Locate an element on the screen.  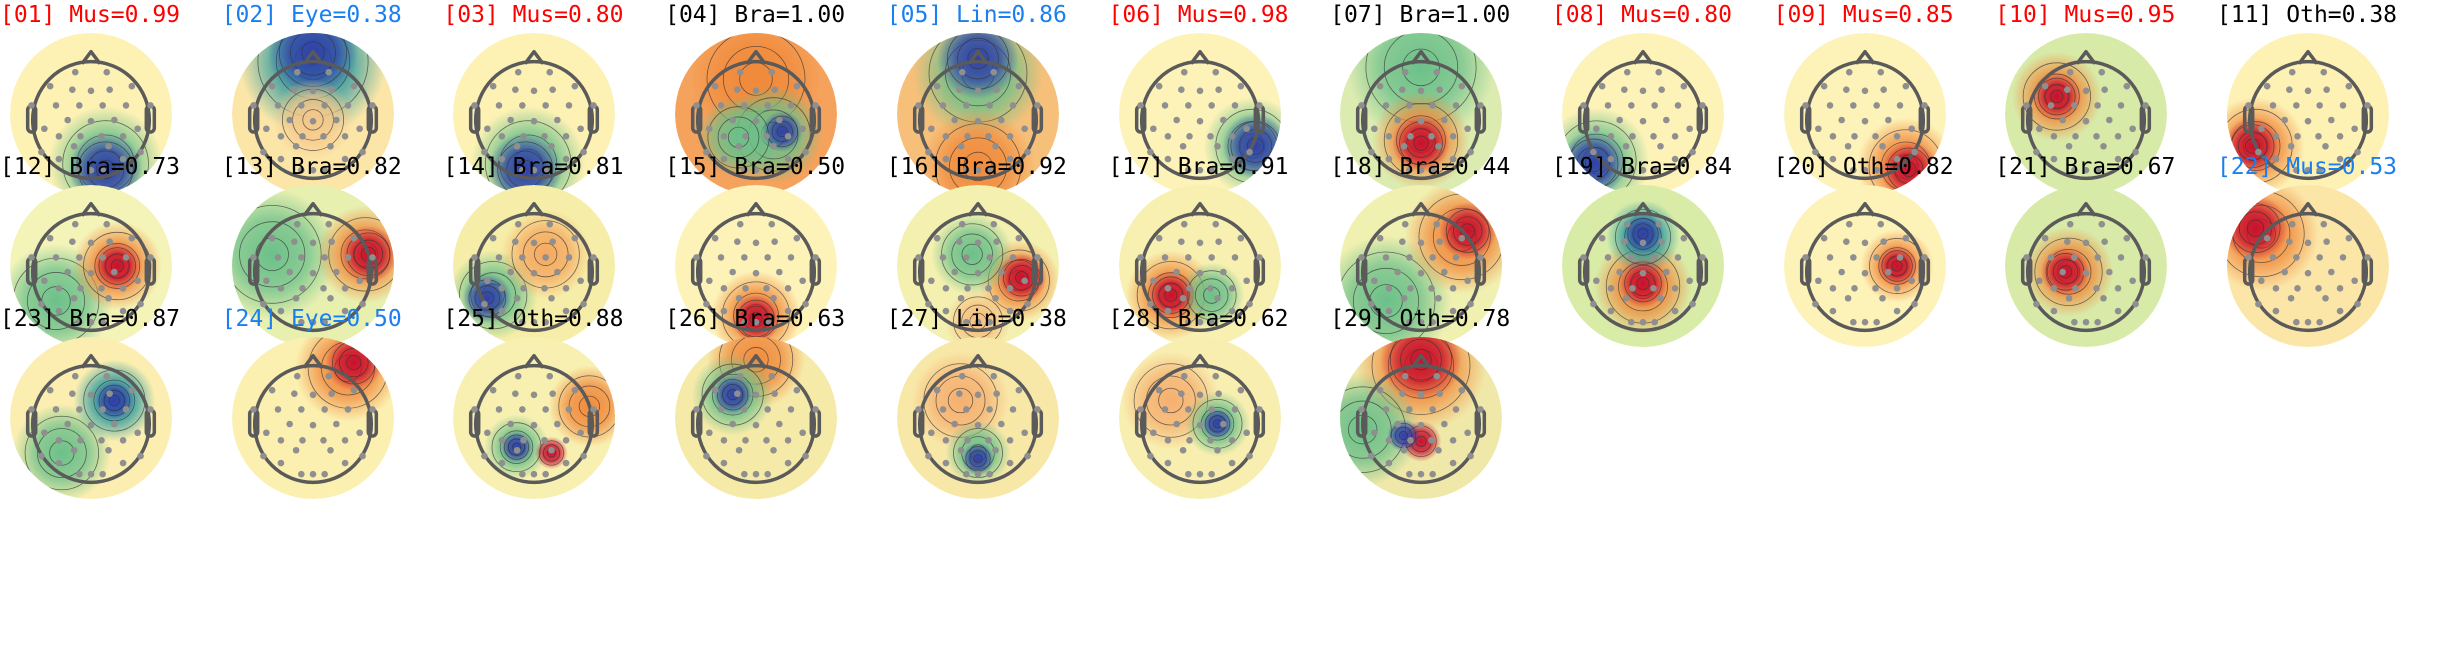
component-label: [14] Bra=0.81 is located at coordinates (533, 167).